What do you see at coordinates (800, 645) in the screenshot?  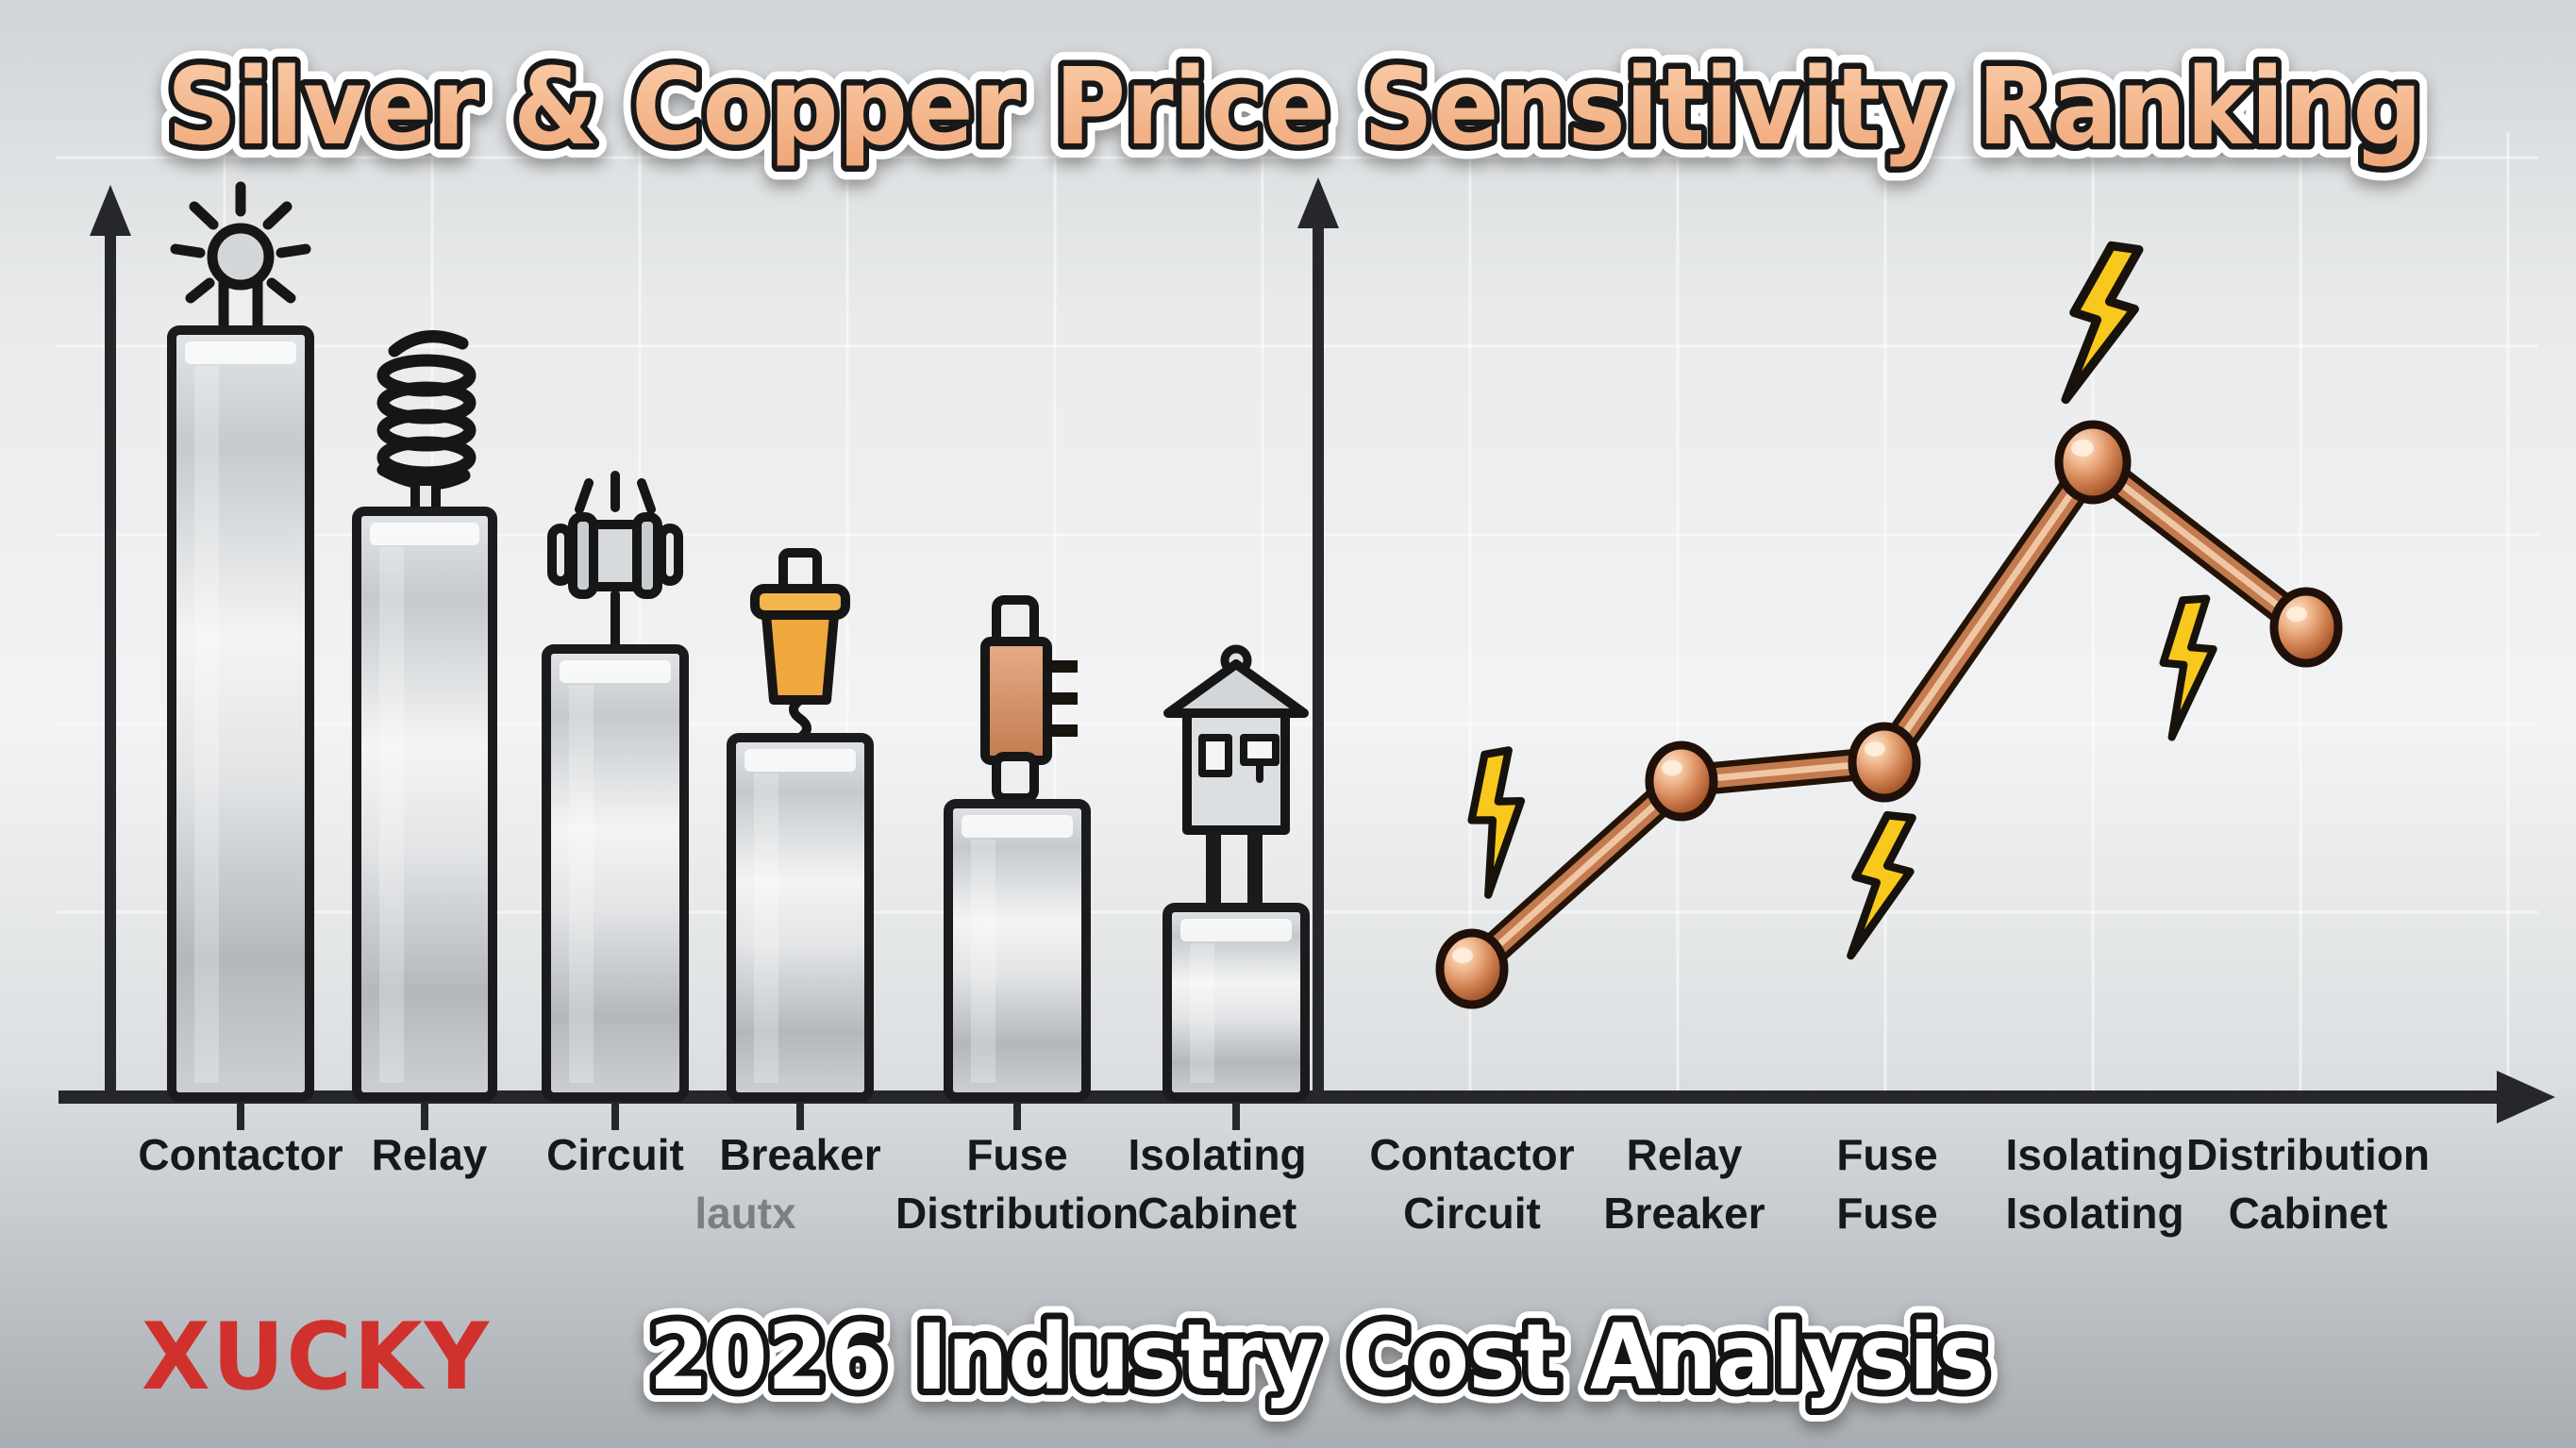 I see `plug-fuse-icon` at bounding box center [800, 645].